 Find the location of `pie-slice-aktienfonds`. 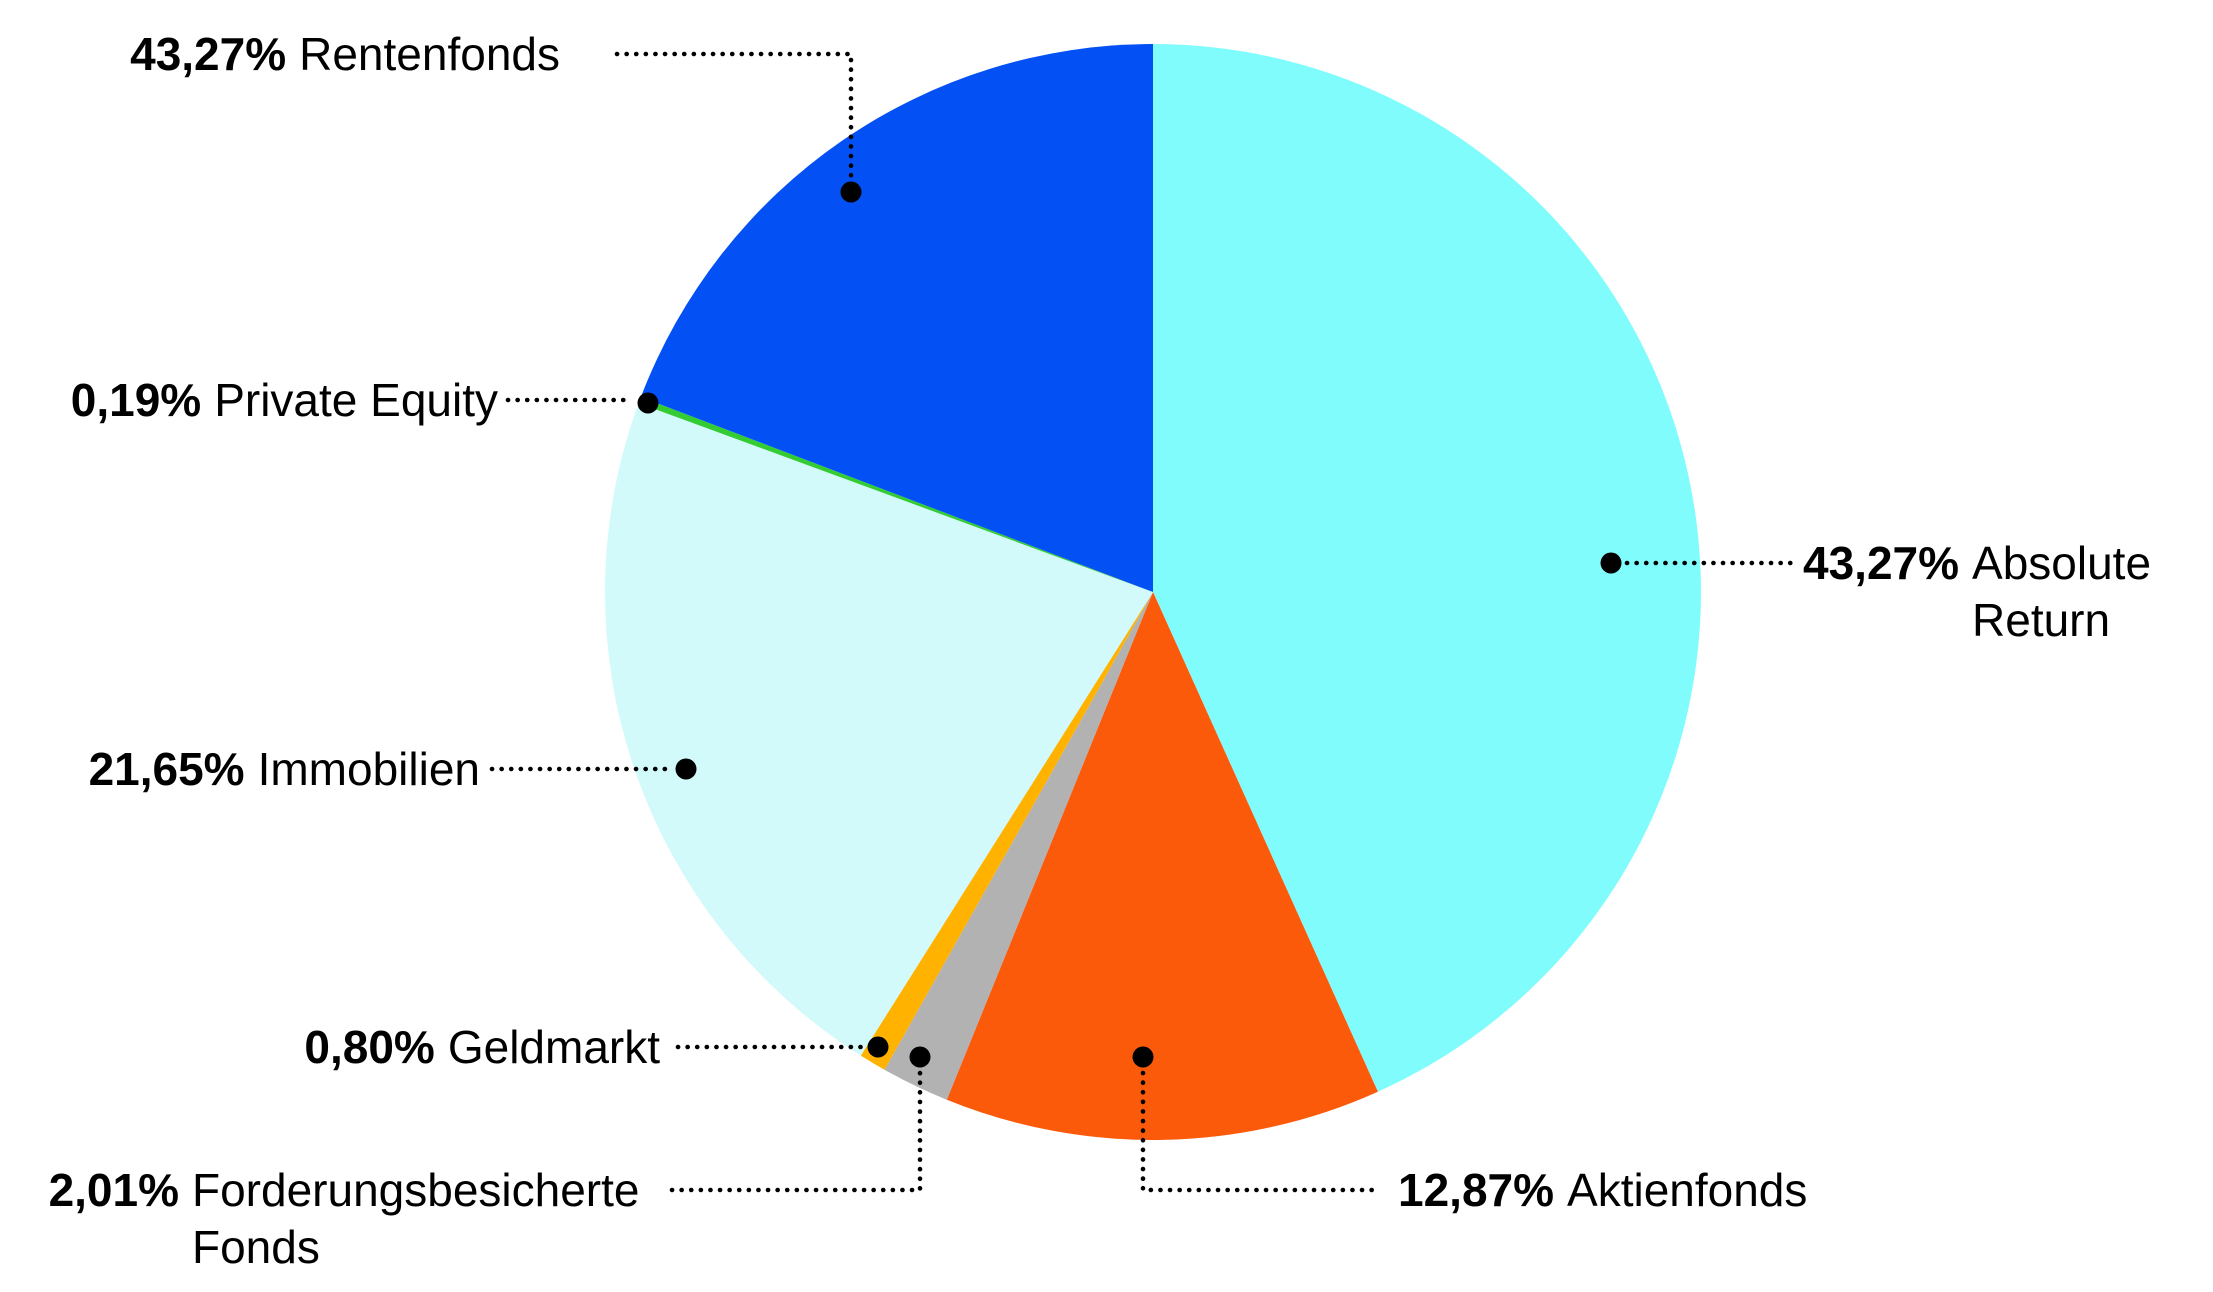

pie-slice-aktienfonds is located at coordinates (1162, 866).